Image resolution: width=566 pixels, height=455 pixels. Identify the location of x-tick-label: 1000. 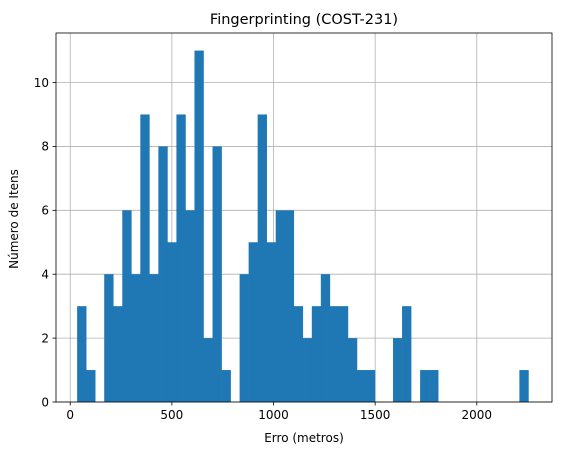
(273, 415).